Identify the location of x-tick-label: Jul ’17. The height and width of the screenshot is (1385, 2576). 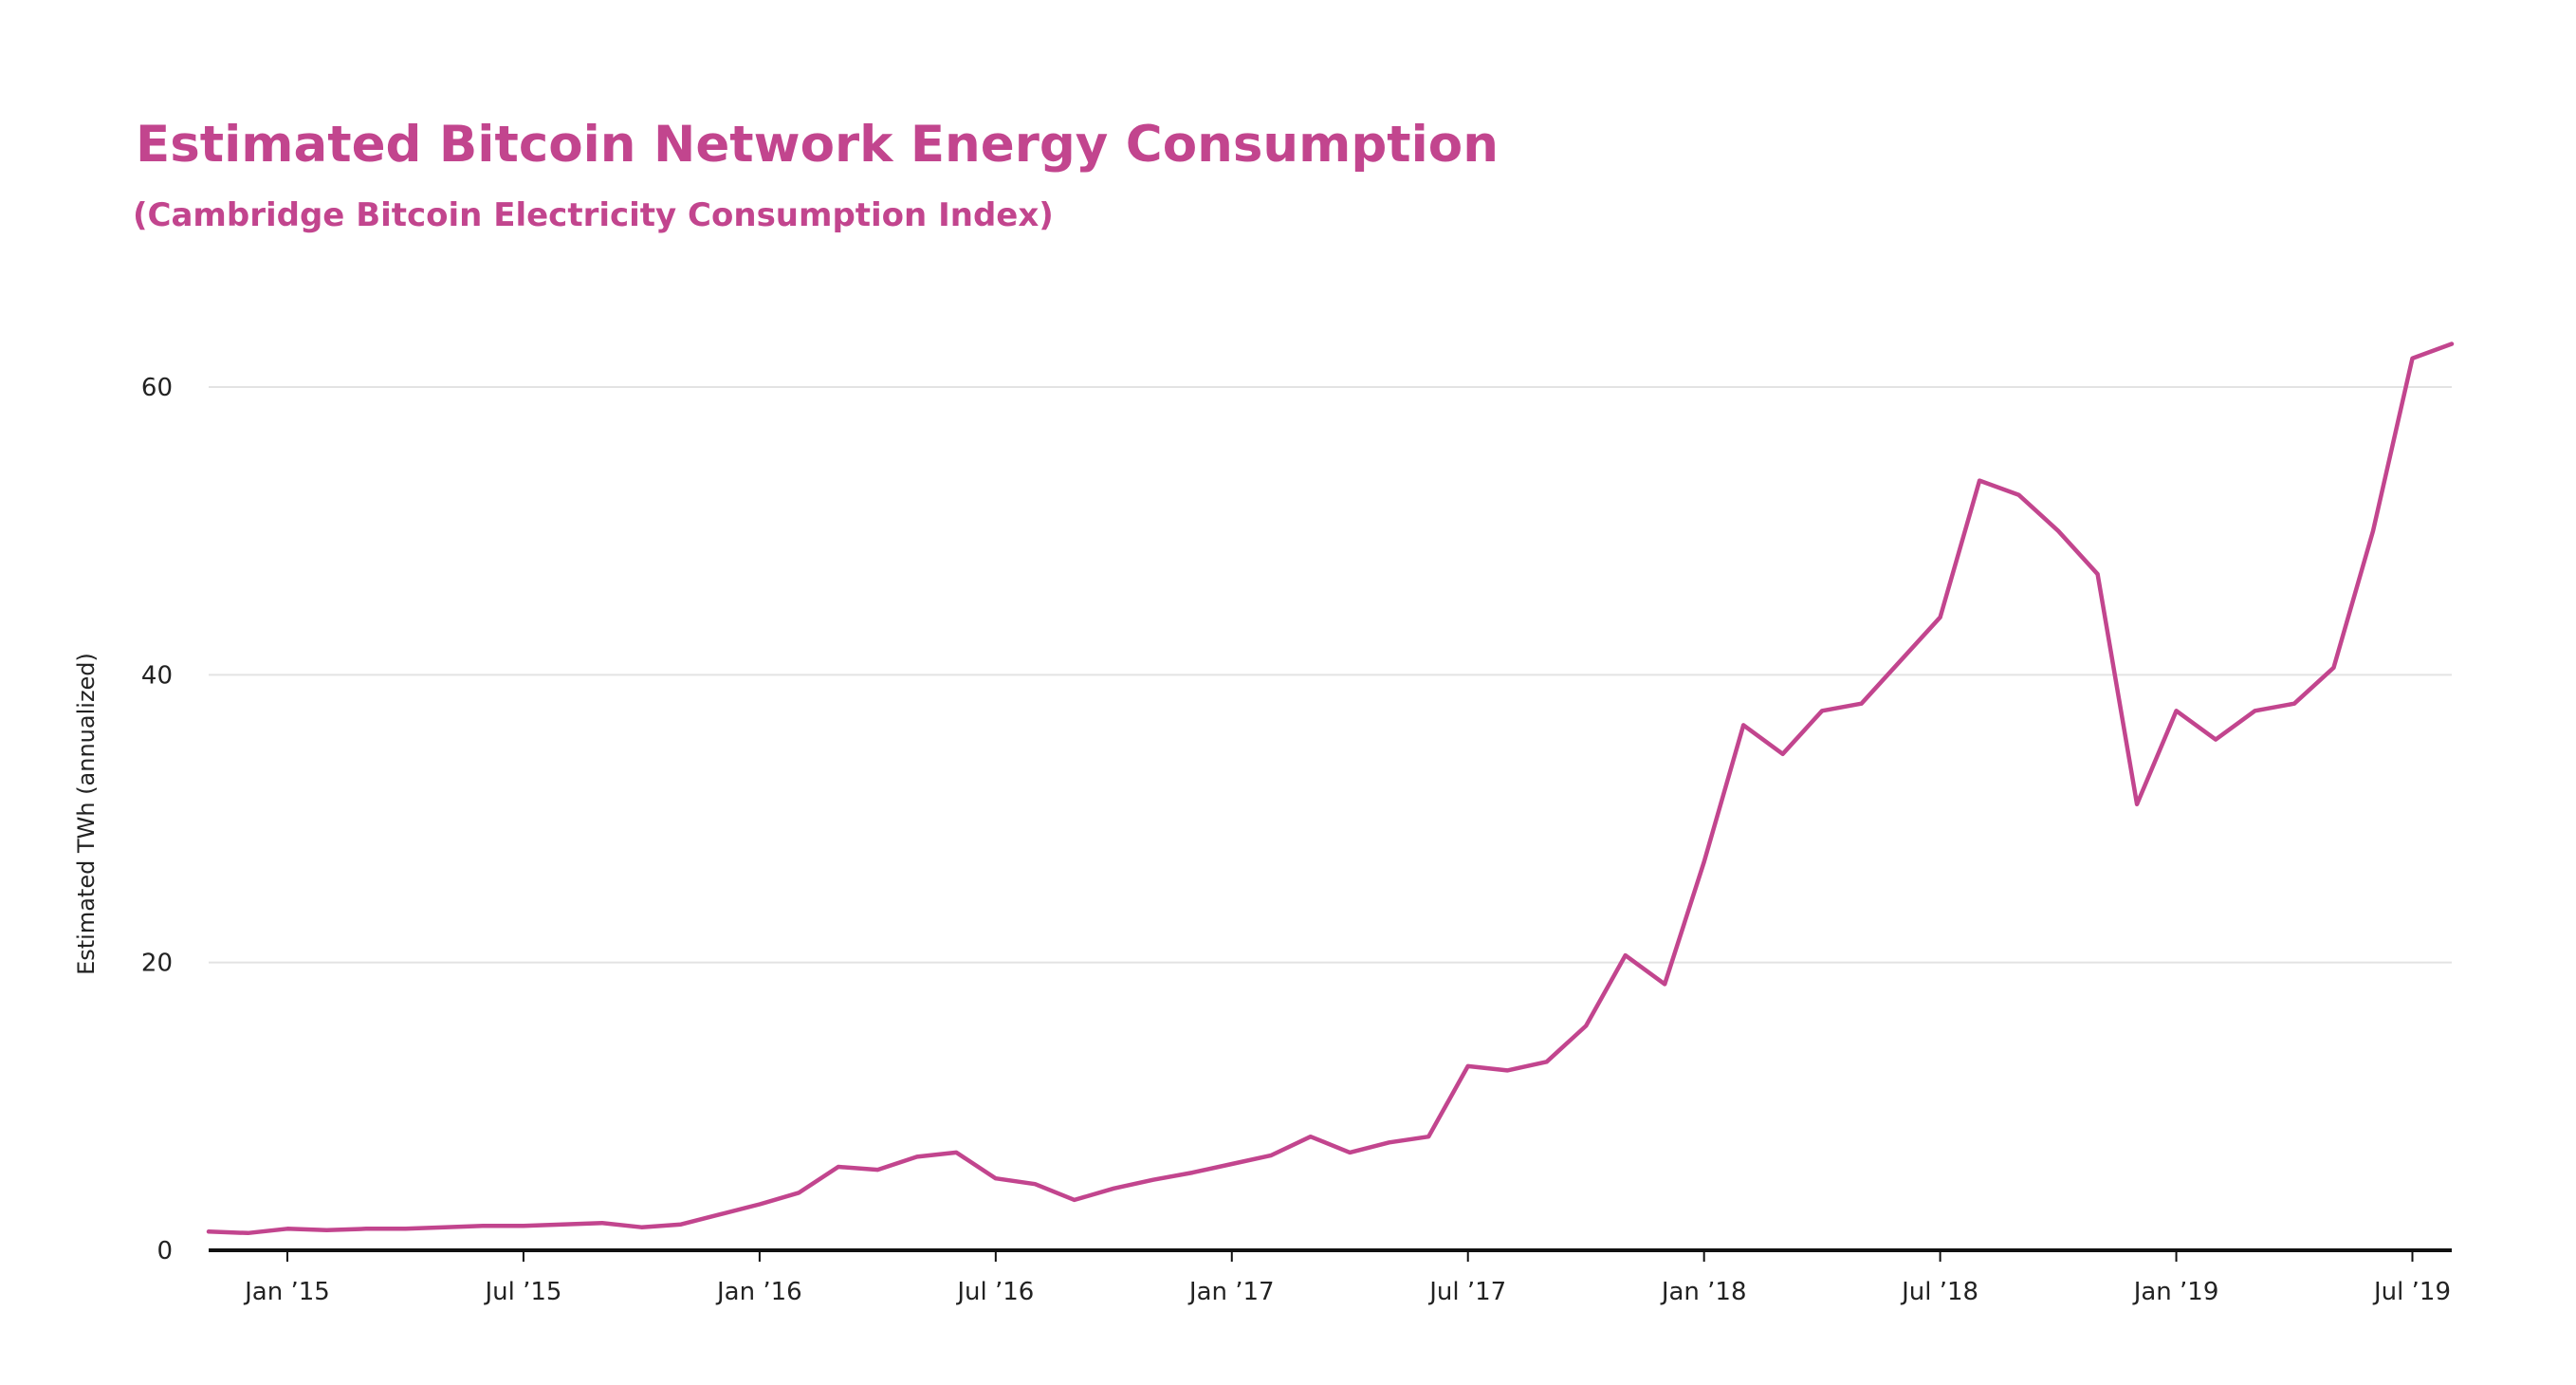
(1466, 1292).